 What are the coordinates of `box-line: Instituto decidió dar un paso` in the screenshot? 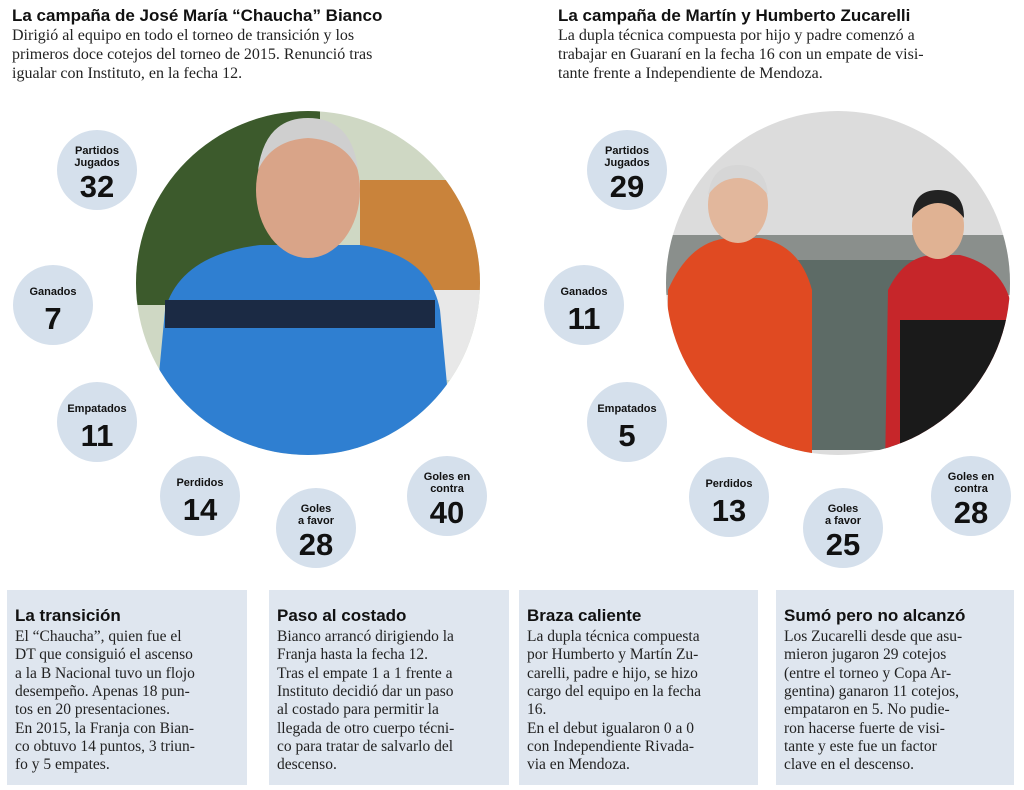 It's located at (365, 691).